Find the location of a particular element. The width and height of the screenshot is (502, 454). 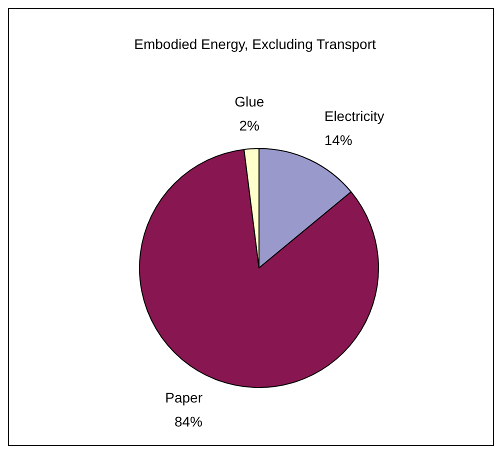

data-label: 84% is located at coordinates (188, 422).